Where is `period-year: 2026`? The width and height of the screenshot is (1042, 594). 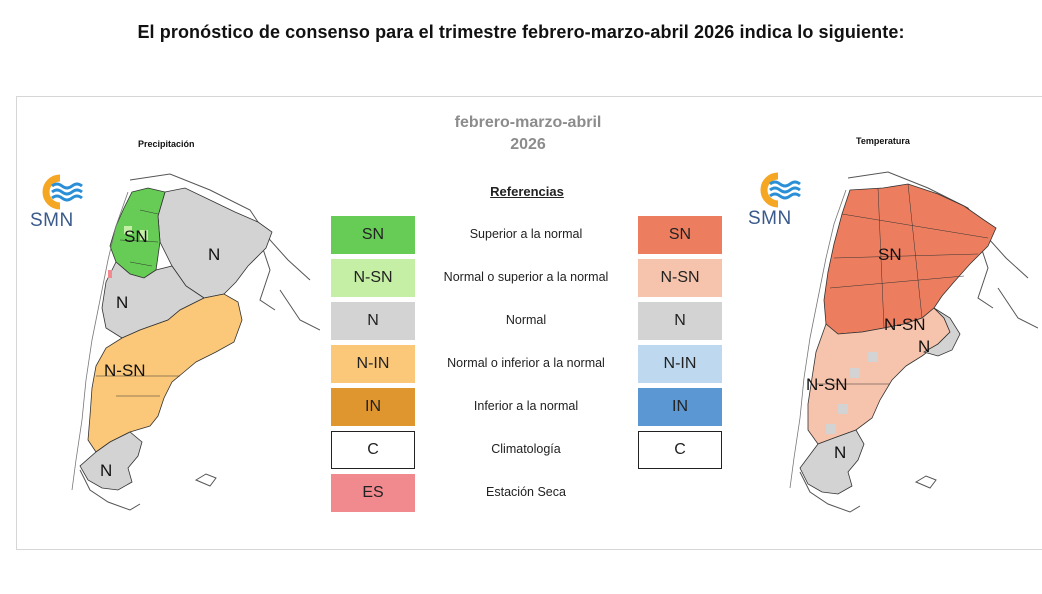
period-year: 2026 is located at coordinates (528, 144).